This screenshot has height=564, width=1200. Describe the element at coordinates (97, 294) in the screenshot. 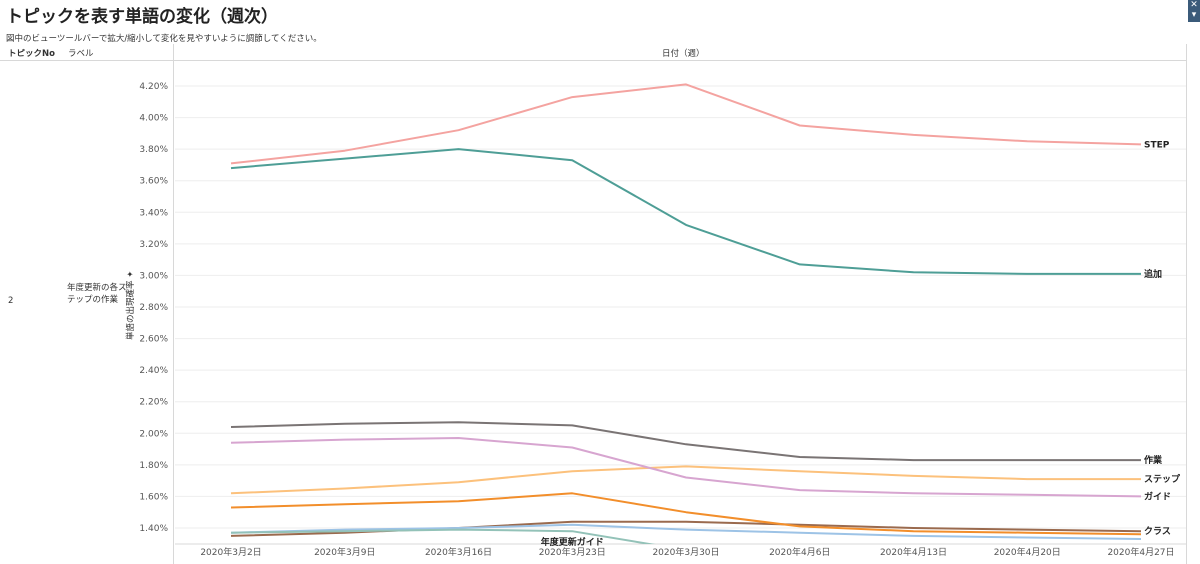

I see `topic-label: 年度更新の各ステップの作業` at that location.